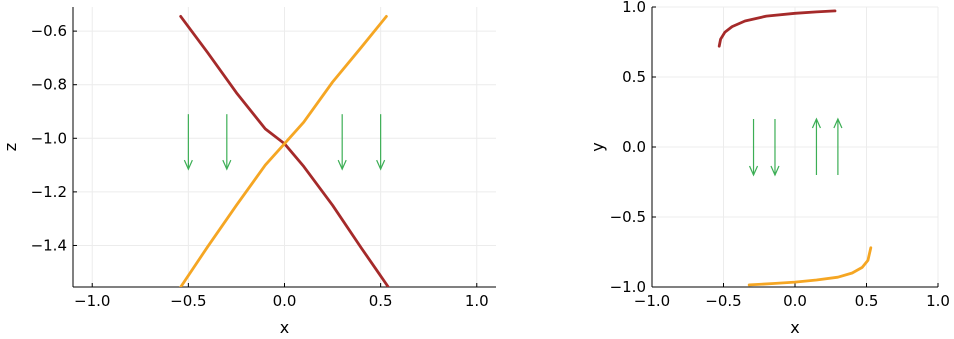 This screenshot has height=339, width=954. I want to click on y-tick-label: 0.0, so click(634, 147).